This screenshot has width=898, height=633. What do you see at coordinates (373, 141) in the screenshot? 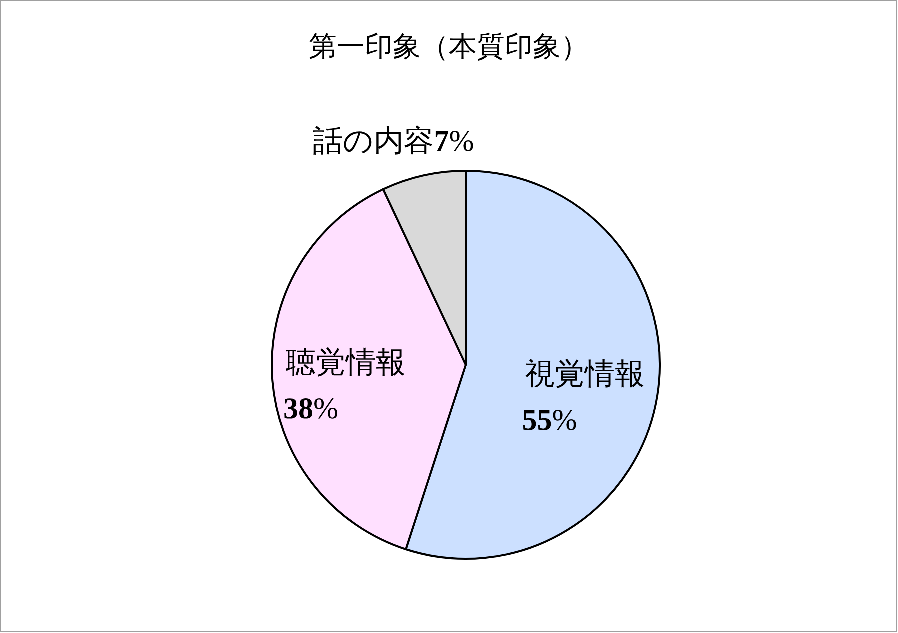
I see `slice-label: 話の内容` at bounding box center [373, 141].